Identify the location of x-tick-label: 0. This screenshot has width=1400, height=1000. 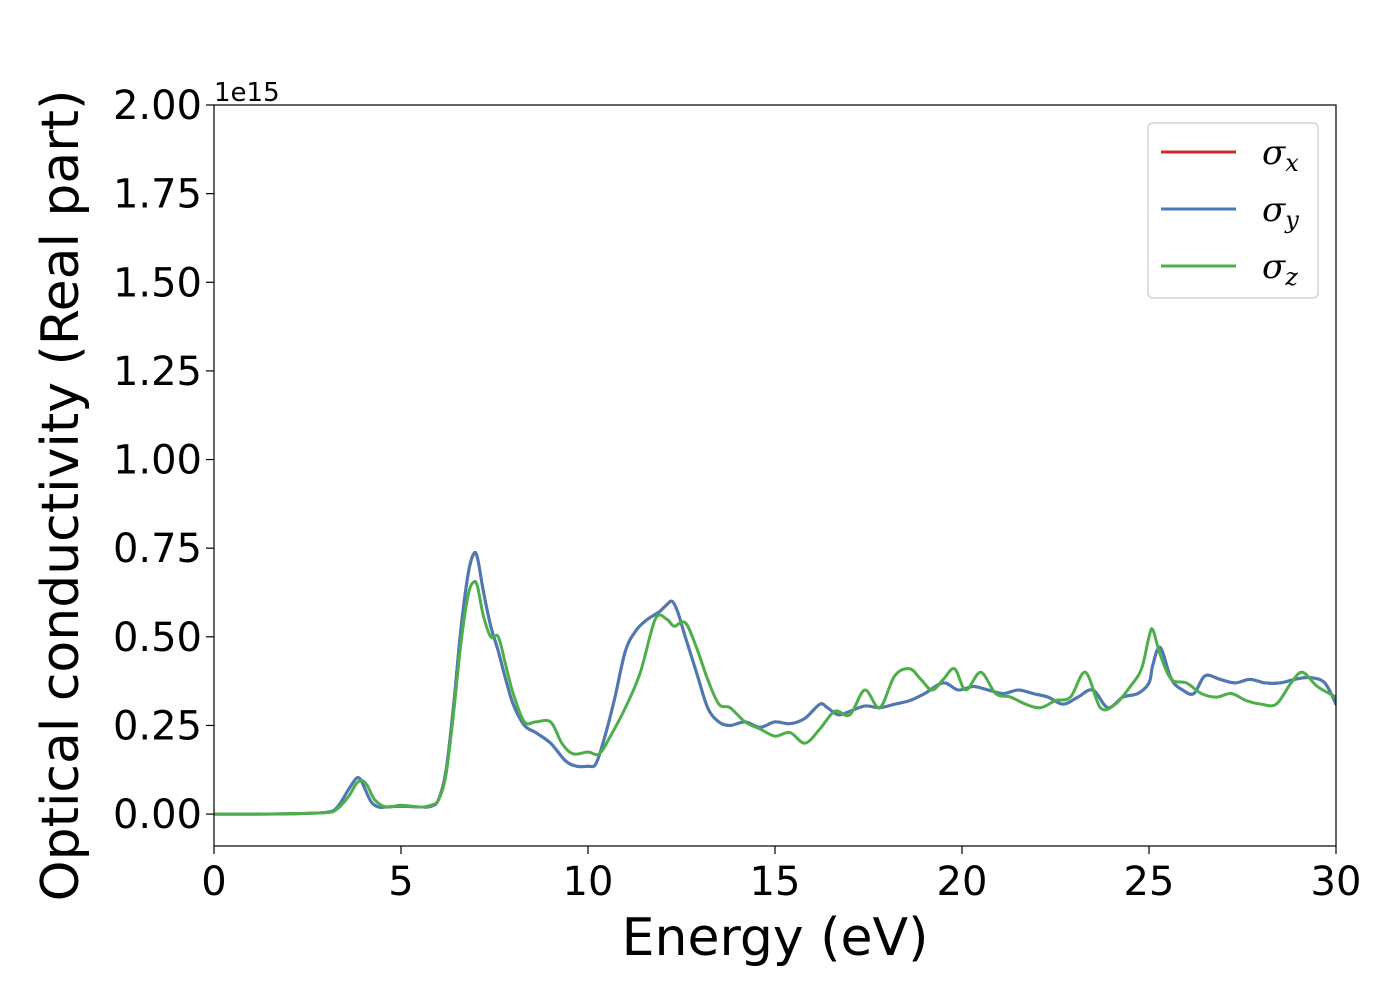
(213, 882).